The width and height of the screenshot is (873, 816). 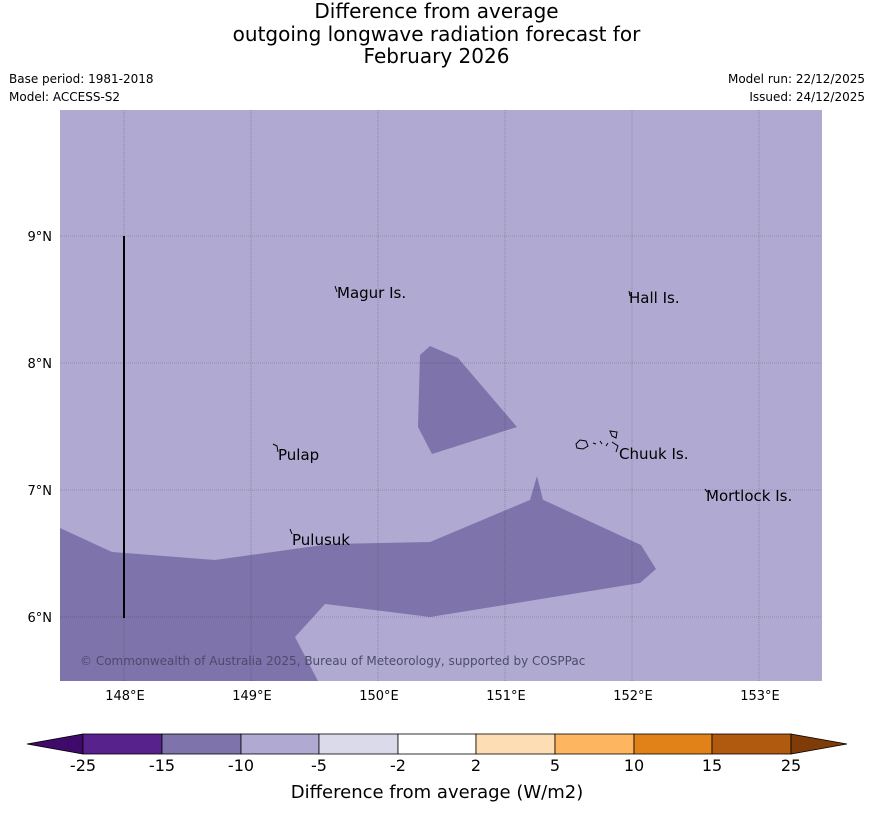 What do you see at coordinates (467, 400) in the screenshot?
I see `anomaly-region-north` at bounding box center [467, 400].